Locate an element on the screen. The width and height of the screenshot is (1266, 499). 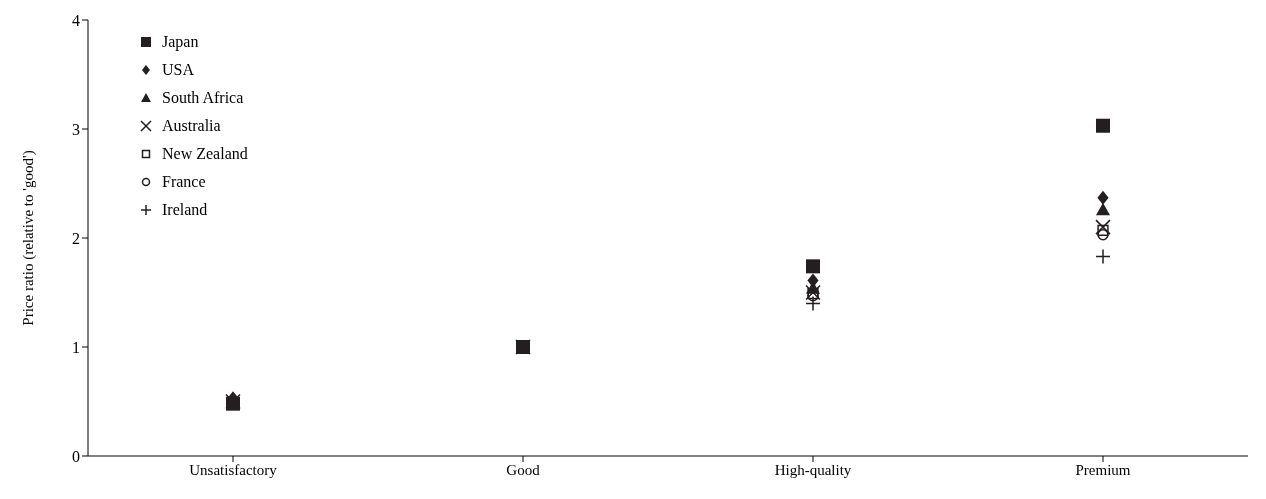
x-tick-label: Unsatisfactory is located at coordinates (233, 469).